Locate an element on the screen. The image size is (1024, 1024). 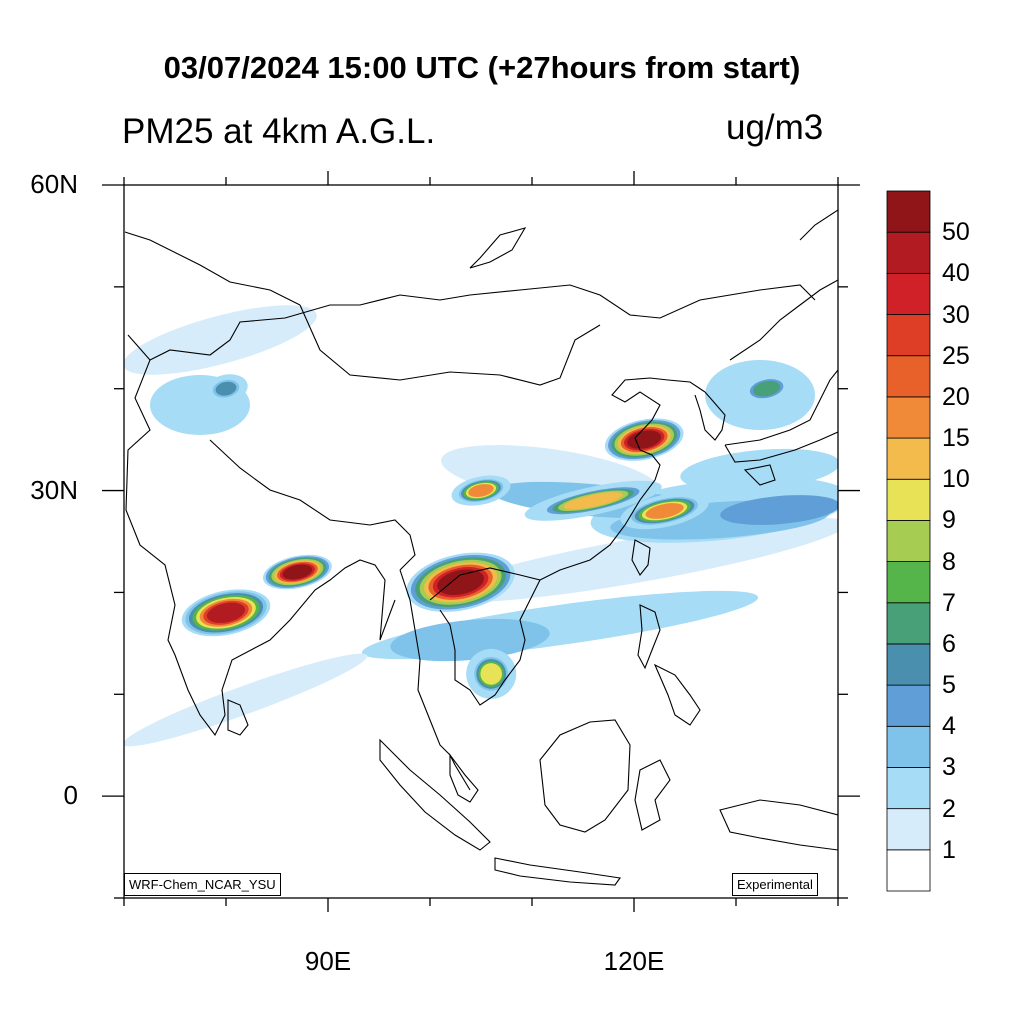
colorbar-tick-label: 30 is located at coordinates (956, 314).